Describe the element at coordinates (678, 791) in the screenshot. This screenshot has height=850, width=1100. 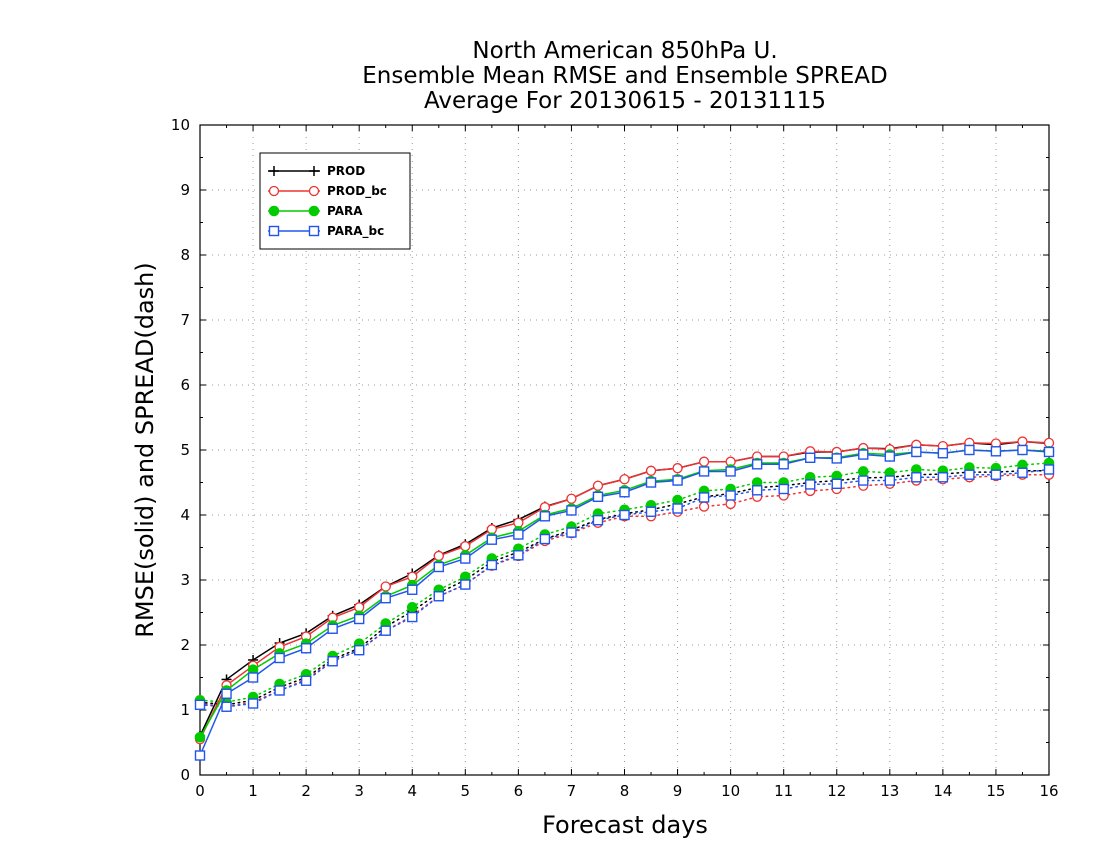
I see `x-tick-label: 9` at that location.